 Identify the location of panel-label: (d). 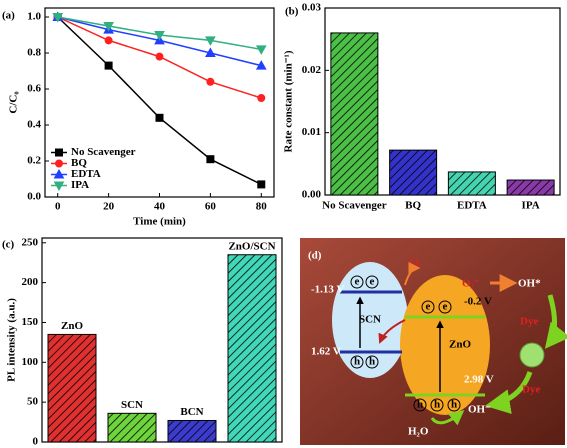
(315, 256).